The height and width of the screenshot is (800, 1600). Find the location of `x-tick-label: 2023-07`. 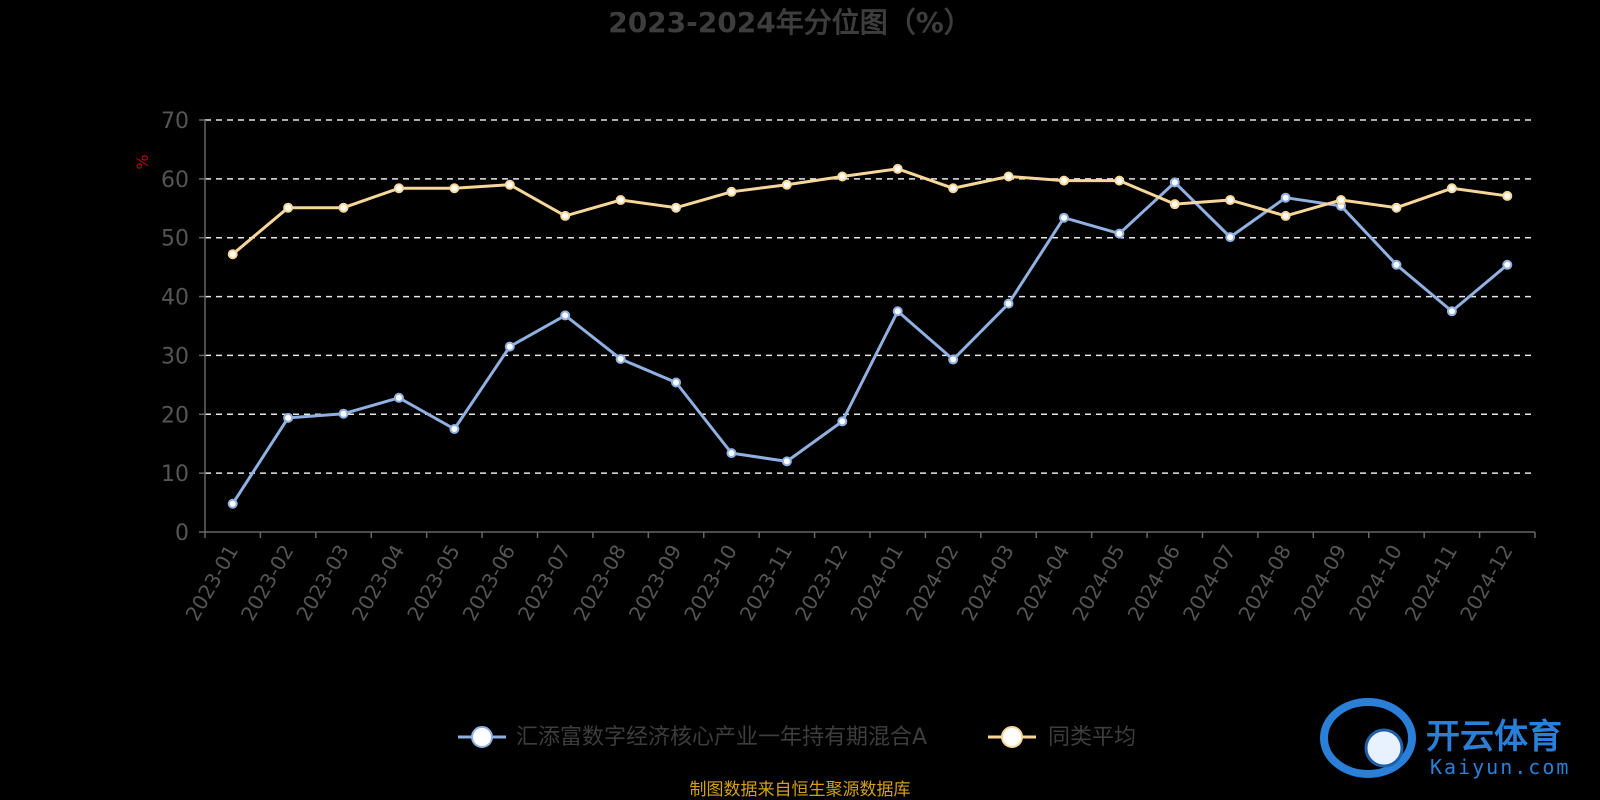

x-tick-label: 2023-07 is located at coordinates (544, 583).